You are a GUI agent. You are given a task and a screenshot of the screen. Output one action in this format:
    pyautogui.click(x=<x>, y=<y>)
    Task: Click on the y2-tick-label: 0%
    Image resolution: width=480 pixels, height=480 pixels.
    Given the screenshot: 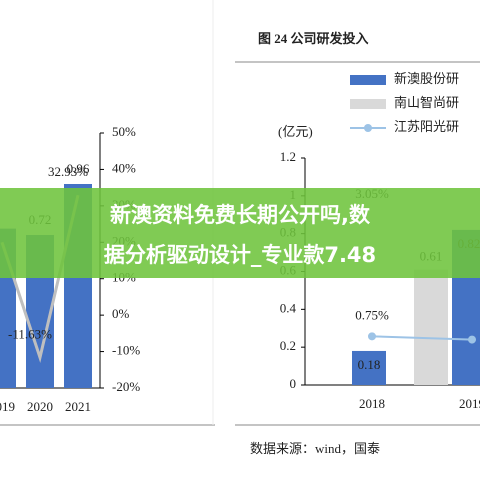 What is the action you would take?
    pyautogui.click(x=121, y=313)
    